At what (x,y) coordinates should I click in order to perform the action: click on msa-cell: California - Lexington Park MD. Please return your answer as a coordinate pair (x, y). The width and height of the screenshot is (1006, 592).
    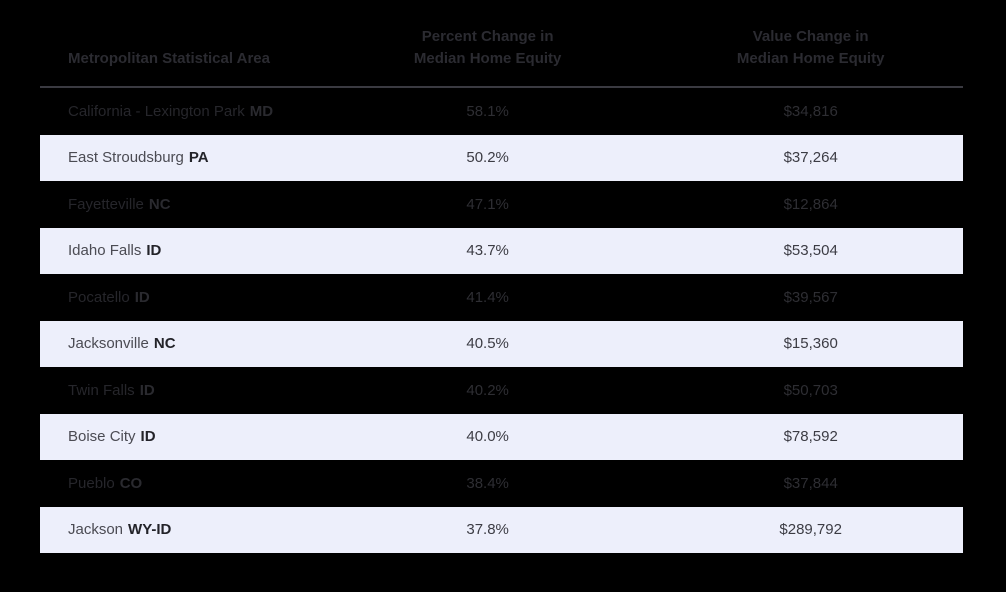
    Looking at the image, I should click on (178, 111).